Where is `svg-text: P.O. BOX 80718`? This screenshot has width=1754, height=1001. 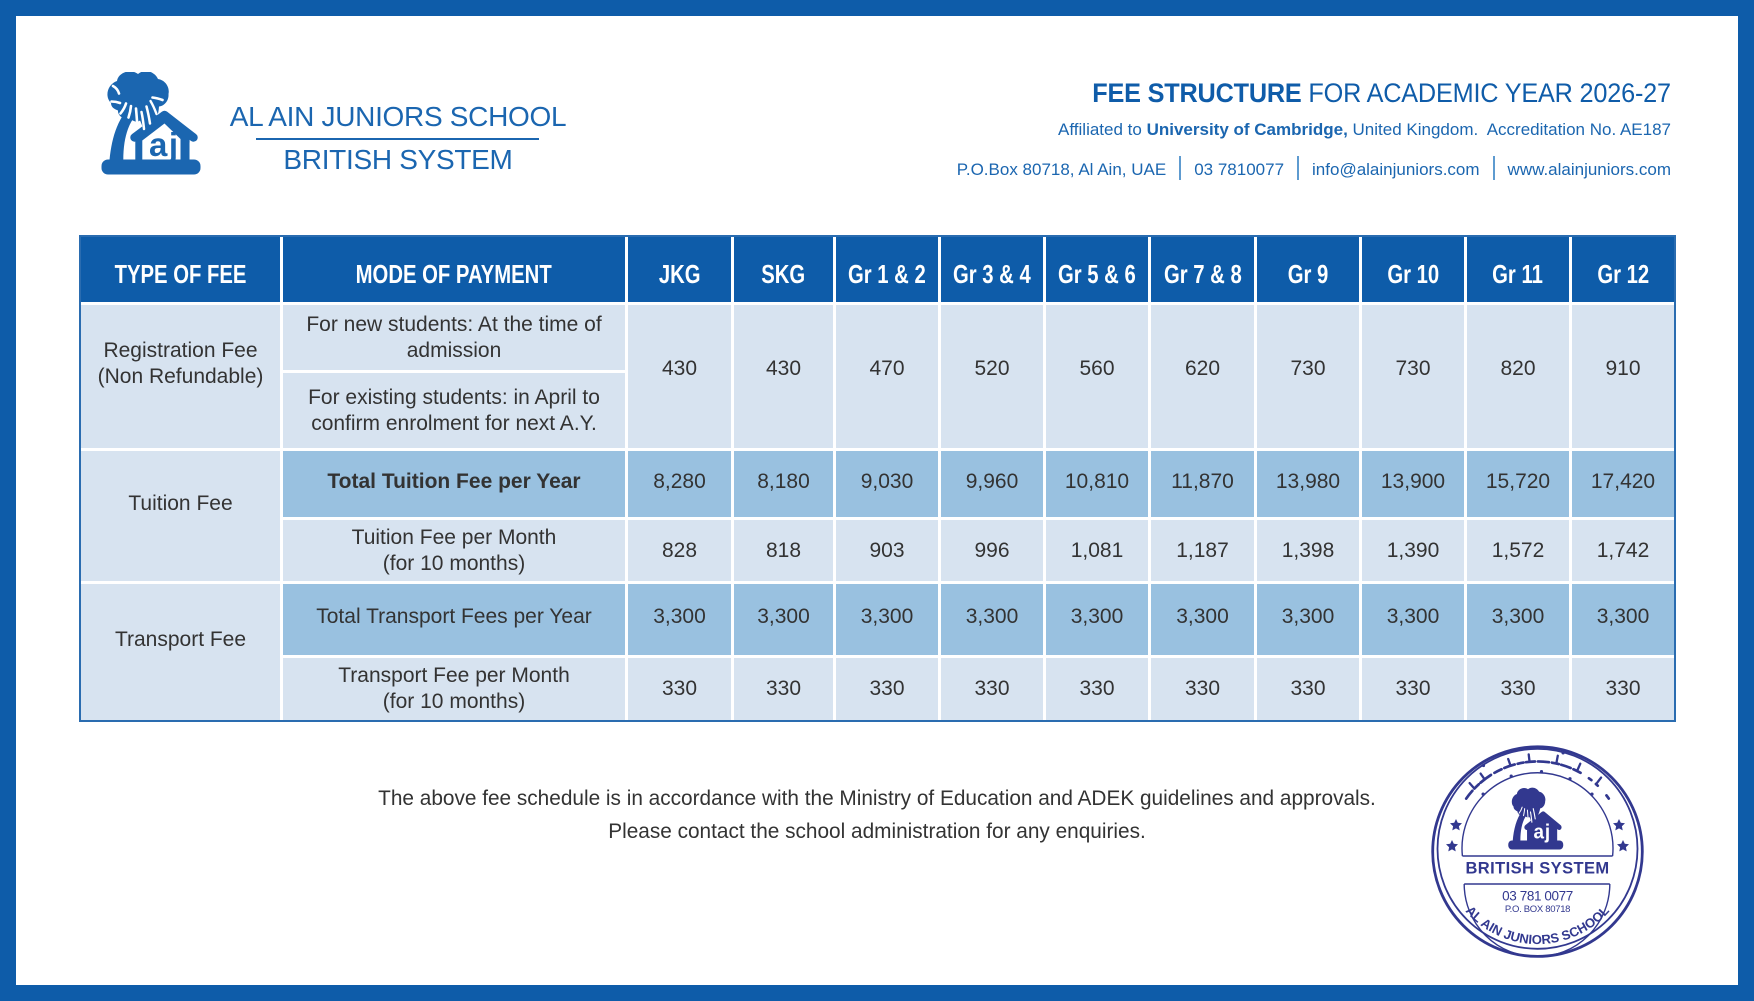 svg-text: P.O. BOX 80718 is located at coordinates (1537, 909).